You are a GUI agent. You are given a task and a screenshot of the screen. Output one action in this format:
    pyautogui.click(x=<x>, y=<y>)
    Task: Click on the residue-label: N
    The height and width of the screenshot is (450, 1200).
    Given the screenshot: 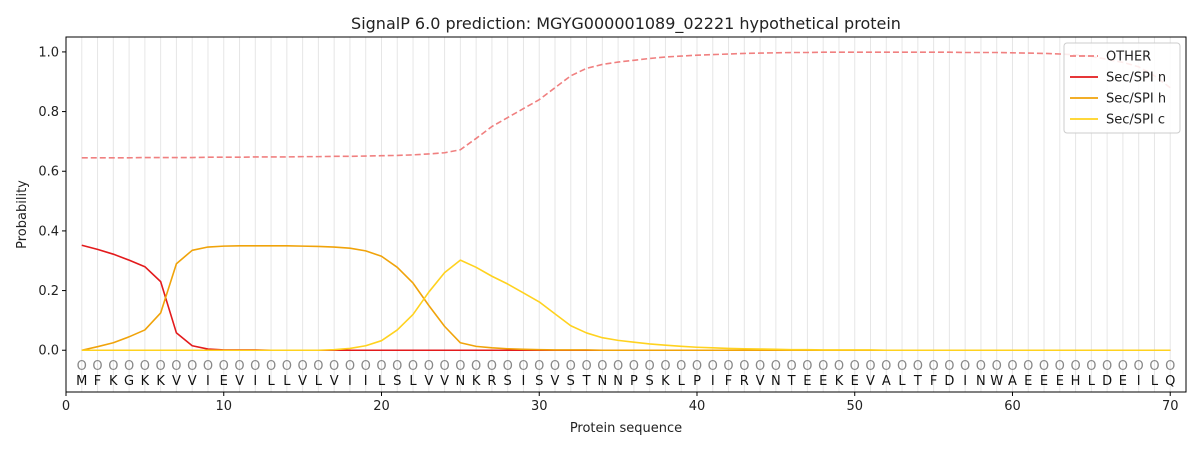 What is the action you would take?
    pyautogui.click(x=776, y=381)
    